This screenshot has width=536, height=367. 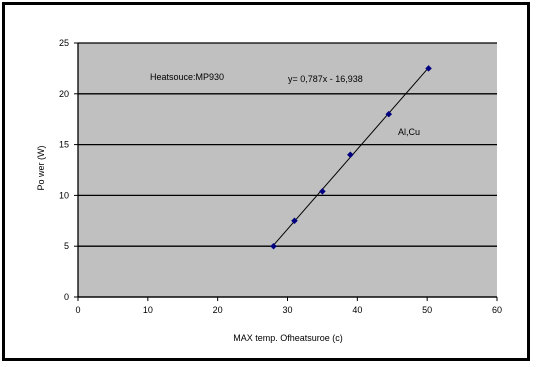 What do you see at coordinates (64, 170) in the screenshot?
I see `y-tick-labels: 0 5 10 15 20 25` at bounding box center [64, 170].